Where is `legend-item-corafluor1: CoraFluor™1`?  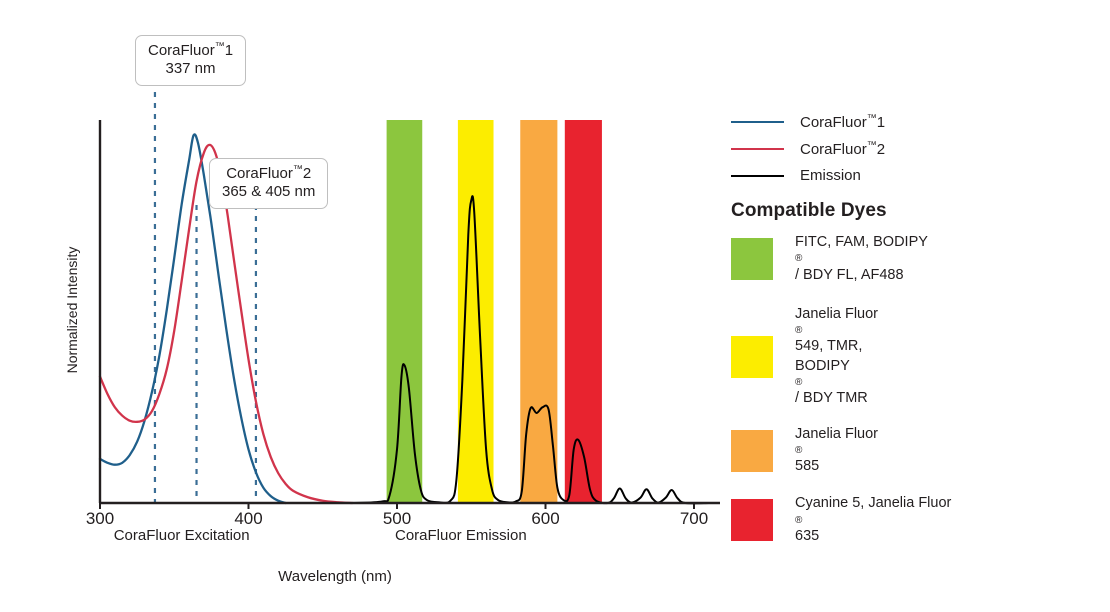
legend-item-corafluor1: CoraFluor™1 is located at coordinates (911, 121).